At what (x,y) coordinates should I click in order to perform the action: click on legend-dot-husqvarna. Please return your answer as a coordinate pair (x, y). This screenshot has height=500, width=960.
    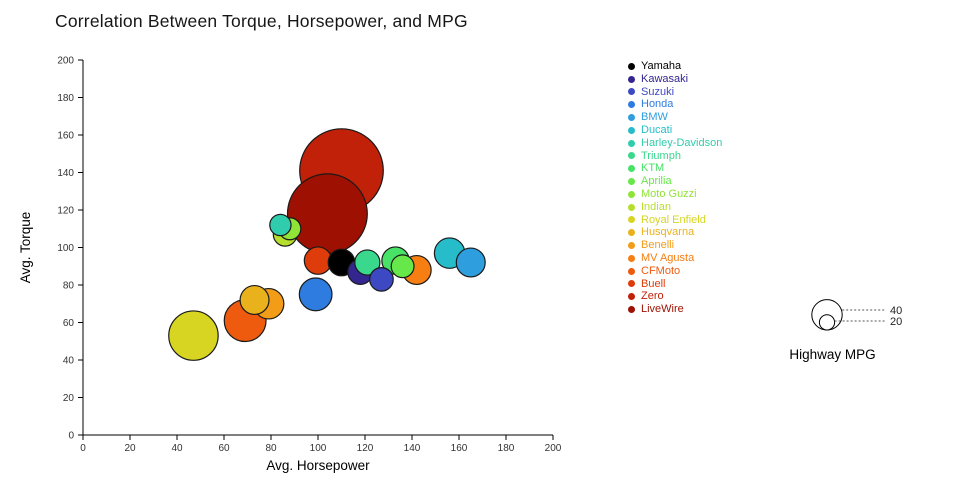
    Looking at the image, I should click on (631, 233).